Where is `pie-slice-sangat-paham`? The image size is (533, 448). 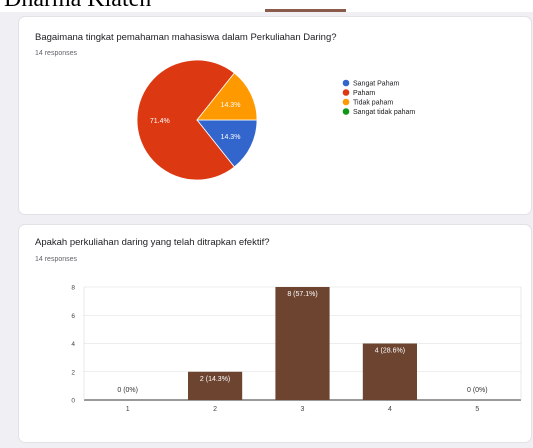 pie-slice-sangat-paham is located at coordinates (227, 143).